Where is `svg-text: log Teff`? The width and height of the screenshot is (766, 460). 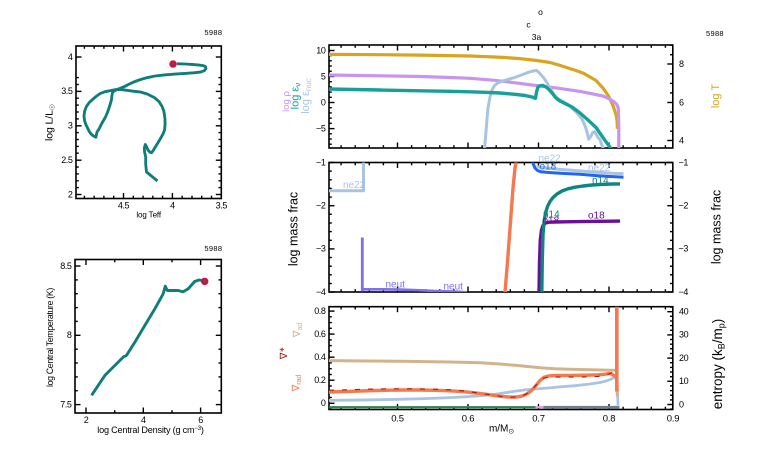 svg-text: log Teff is located at coordinates (149, 215).